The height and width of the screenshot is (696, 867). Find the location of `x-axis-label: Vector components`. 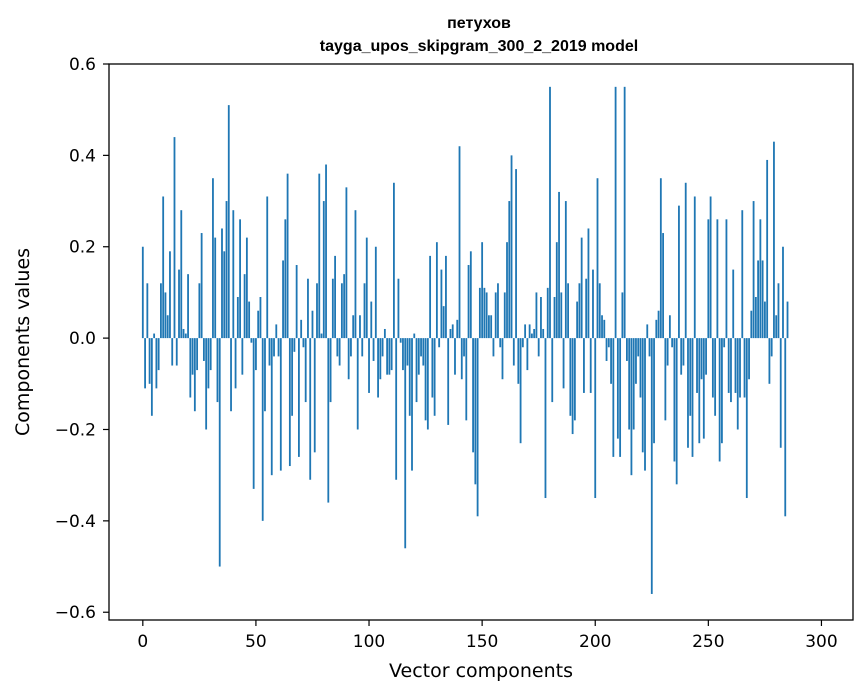

x-axis-label: Vector components is located at coordinates (481, 671).